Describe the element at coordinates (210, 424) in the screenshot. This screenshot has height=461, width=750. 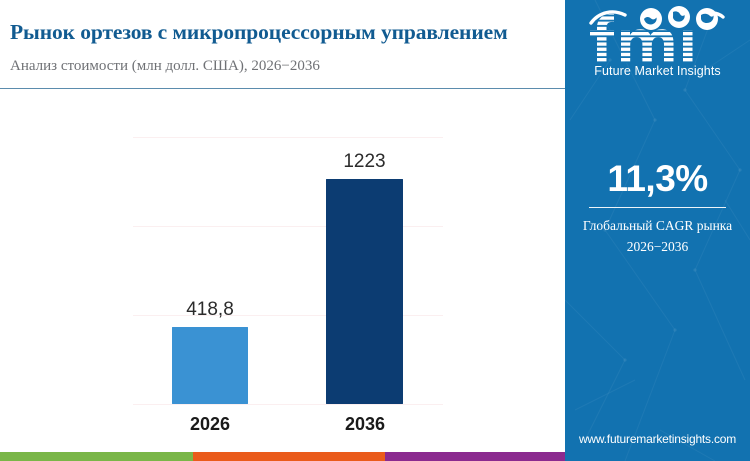
I see `category-label-2026: 2026` at that location.